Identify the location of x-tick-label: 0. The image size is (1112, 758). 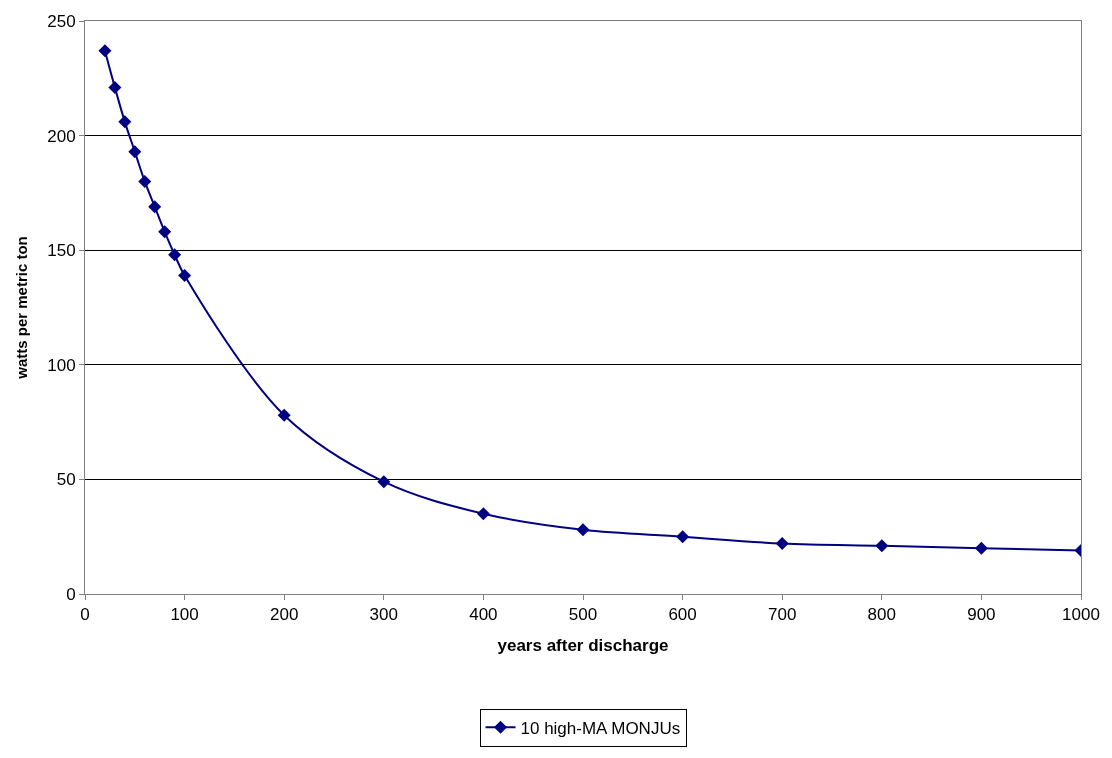
(85, 615).